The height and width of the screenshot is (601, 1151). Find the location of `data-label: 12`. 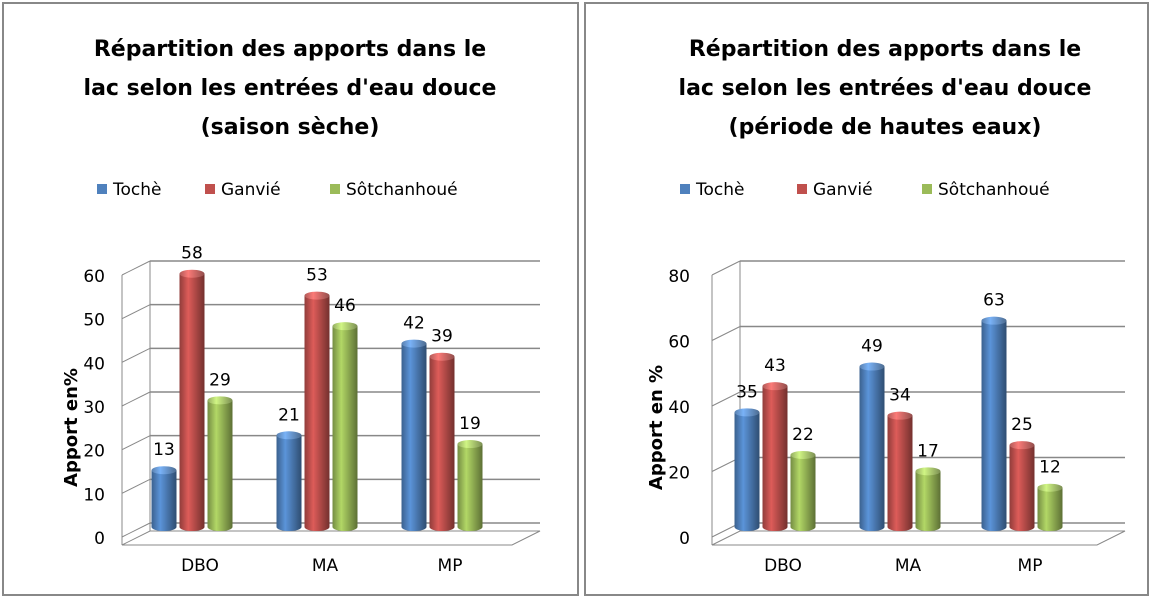

data-label: 12 is located at coordinates (1050, 468).